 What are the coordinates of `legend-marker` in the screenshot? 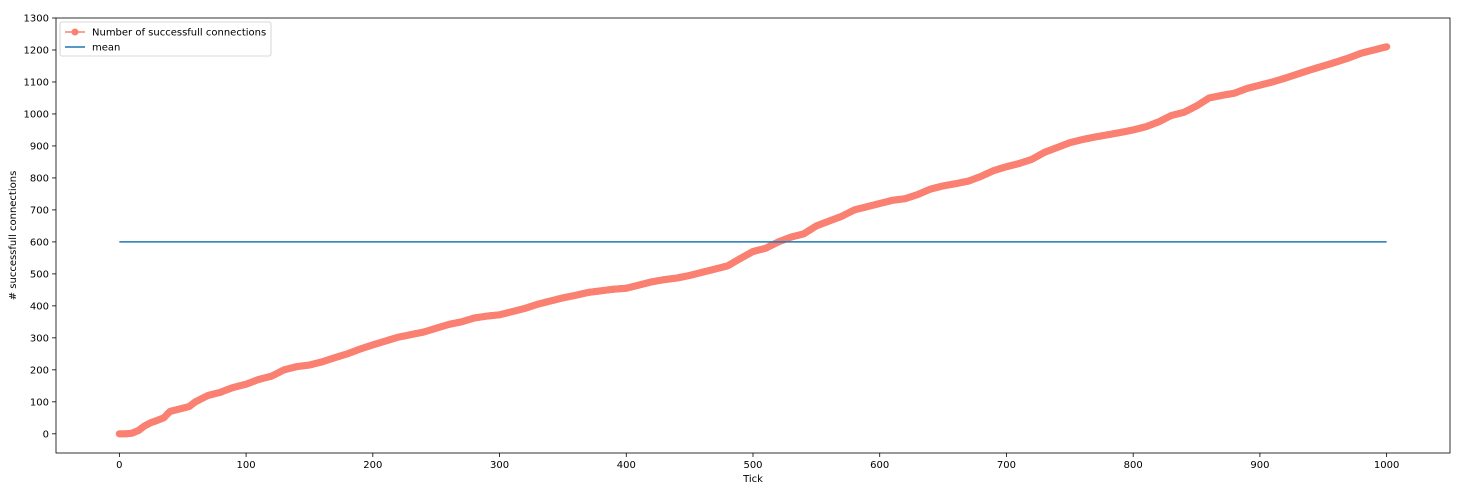 It's located at (75, 32).